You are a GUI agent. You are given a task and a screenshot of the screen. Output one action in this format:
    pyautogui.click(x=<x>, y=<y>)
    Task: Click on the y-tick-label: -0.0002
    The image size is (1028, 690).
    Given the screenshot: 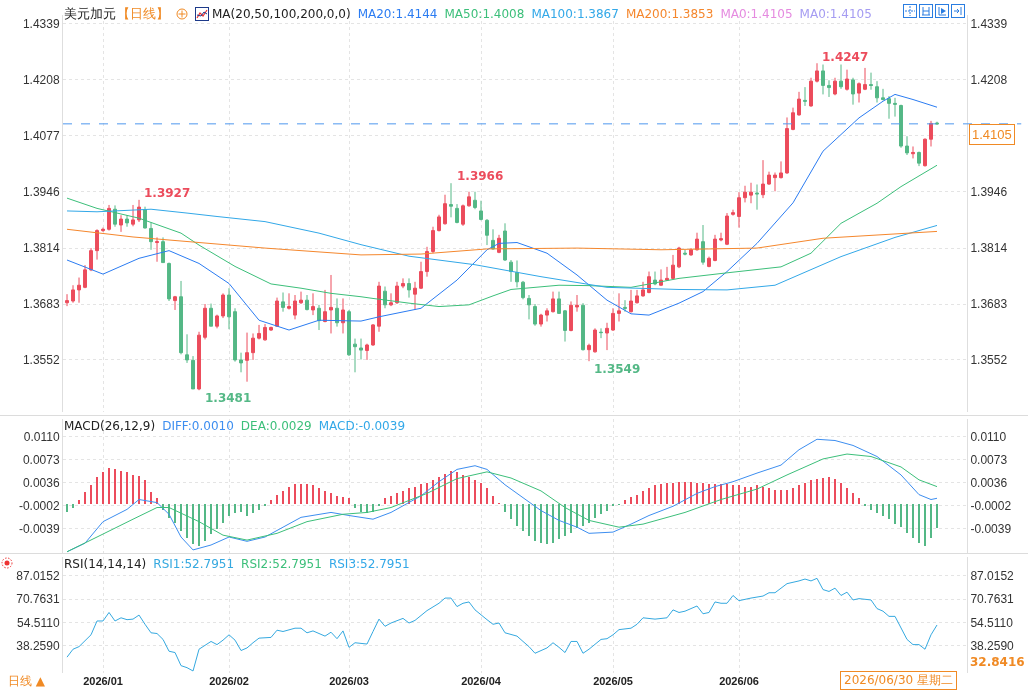 What is the action you would take?
    pyautogui.click(x=39, y=505)
    